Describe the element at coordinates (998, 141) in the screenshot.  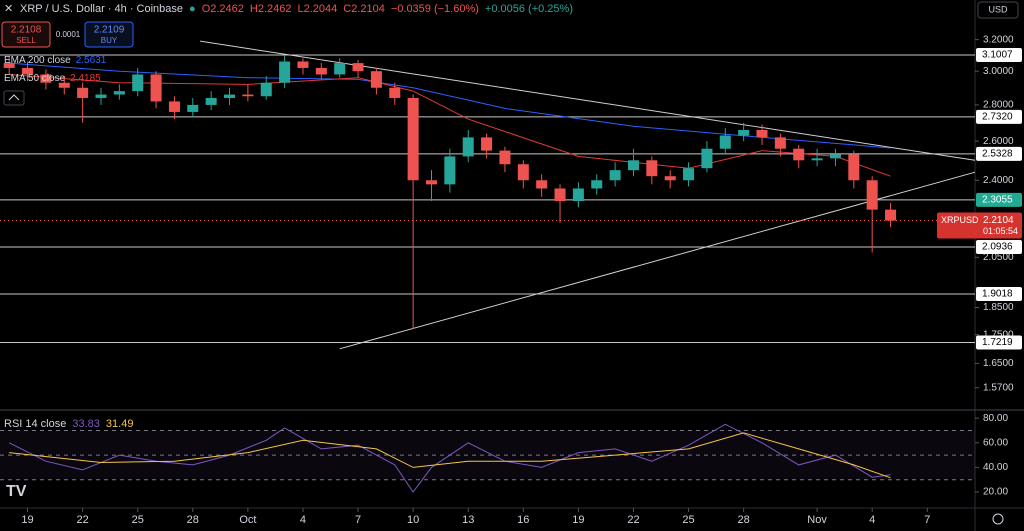
I see `y-tick-label: 2.6000` at that location.